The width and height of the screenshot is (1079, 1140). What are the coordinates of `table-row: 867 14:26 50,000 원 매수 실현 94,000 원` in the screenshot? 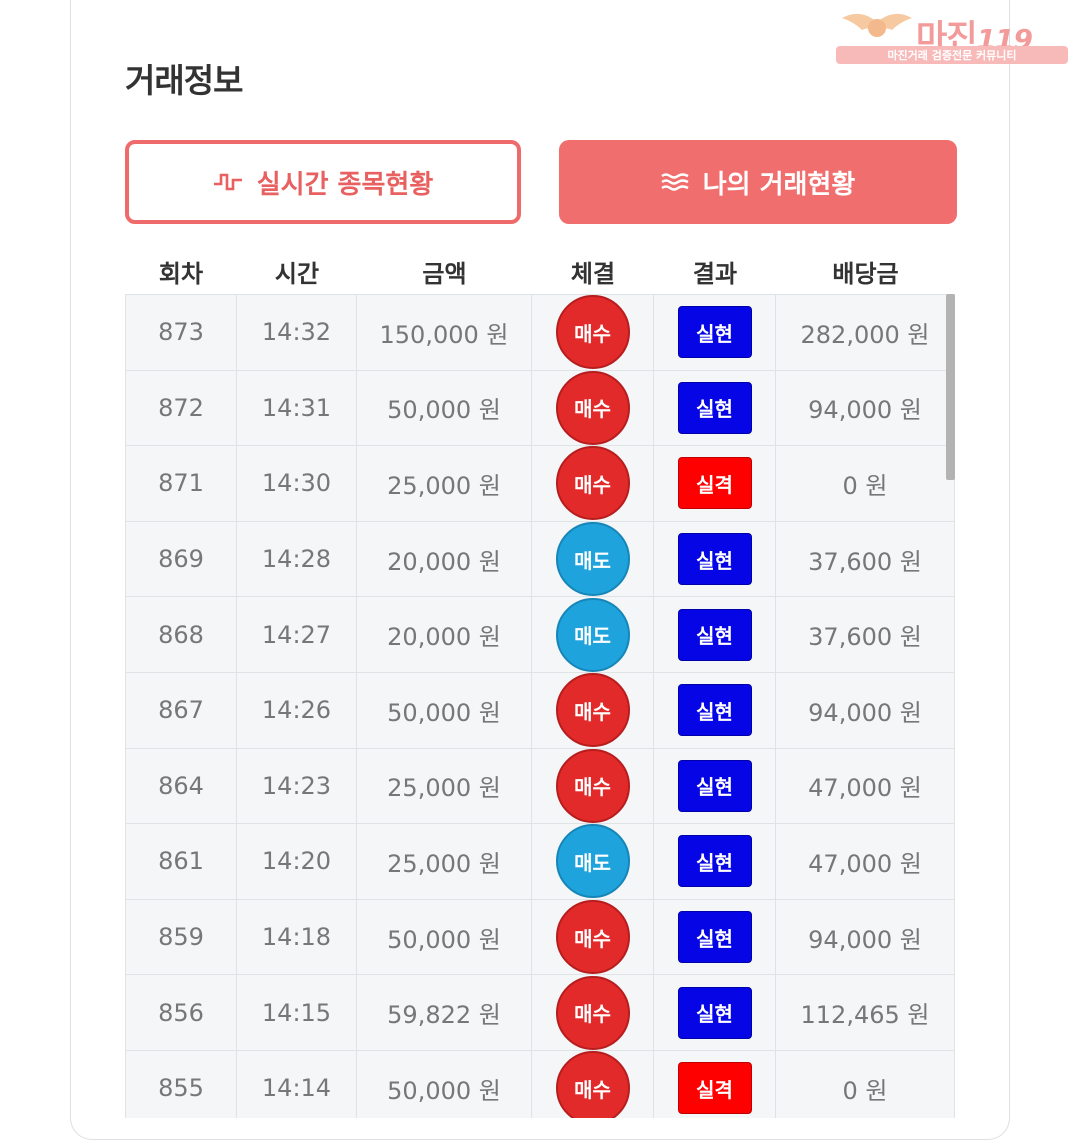 It's located at (540, 710).